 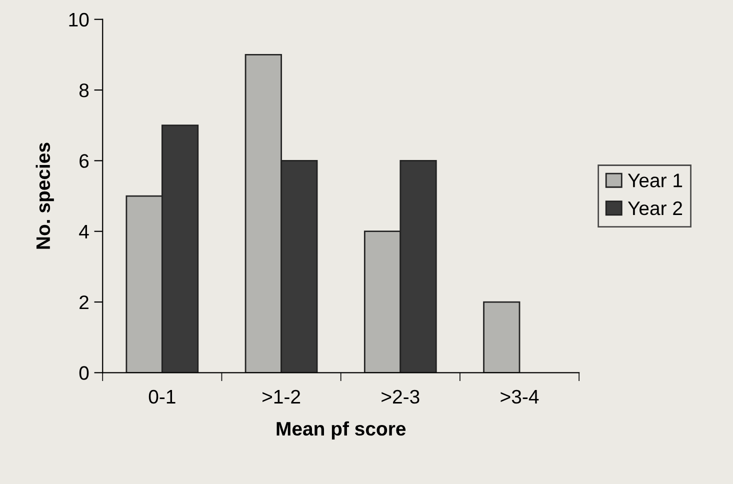 I want to click on x-tick-label: >2-3, so click(x=401, y=397).